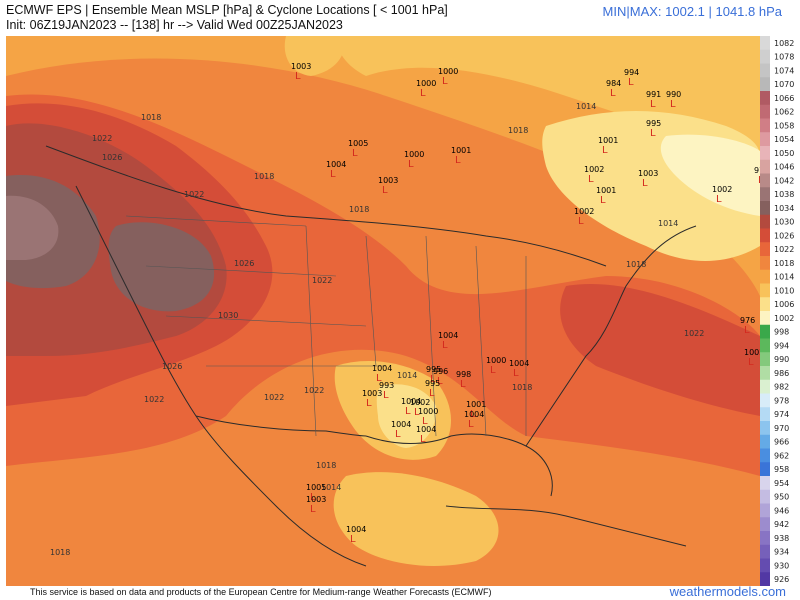 The width and height of the screenshot is (800, 600). I want to click on legend-level-label: 974, so click(781, 414).